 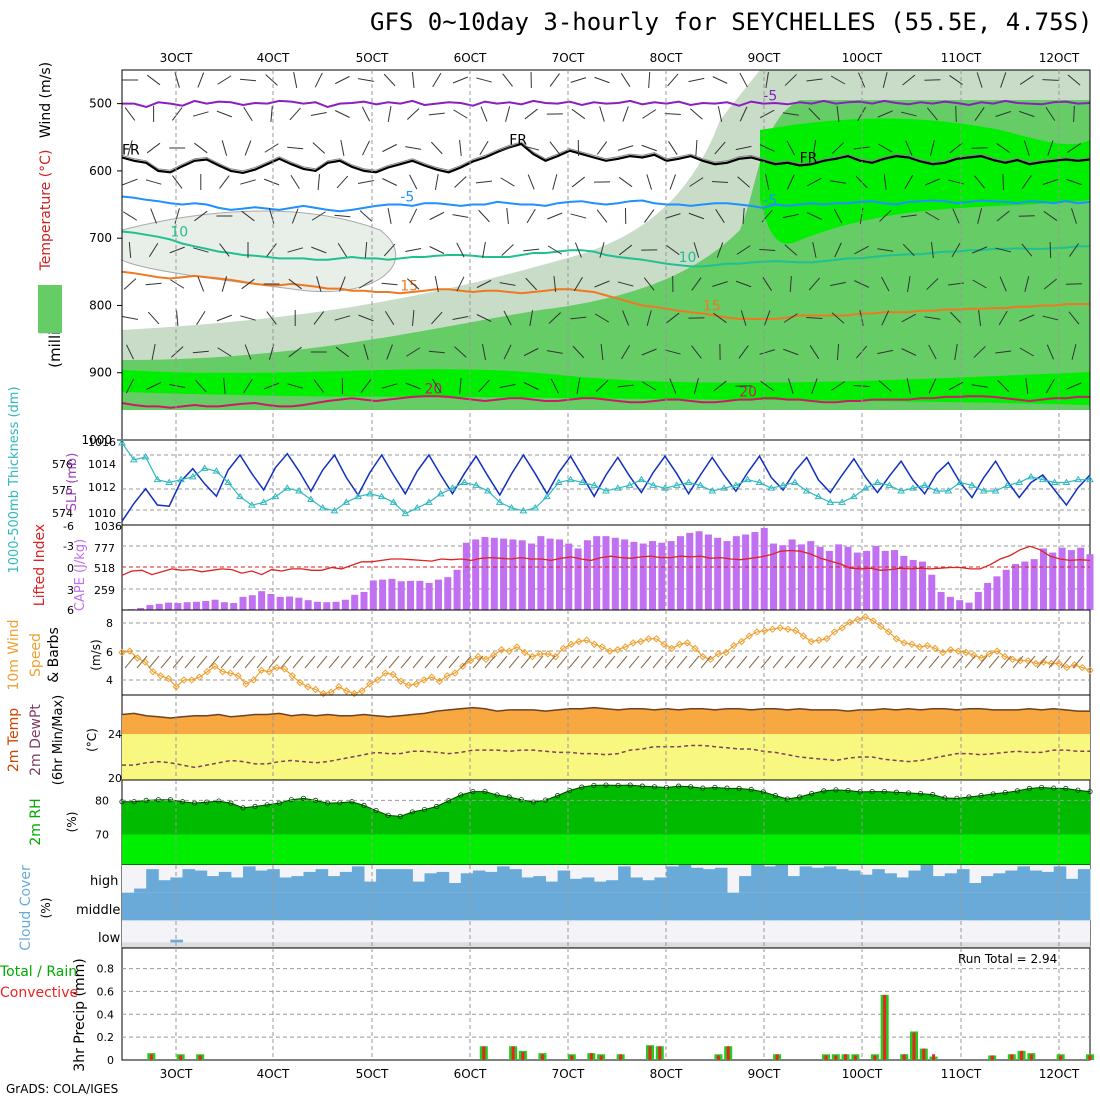 I want to click on rh-legend-swatch, so click(x=50, y=309).